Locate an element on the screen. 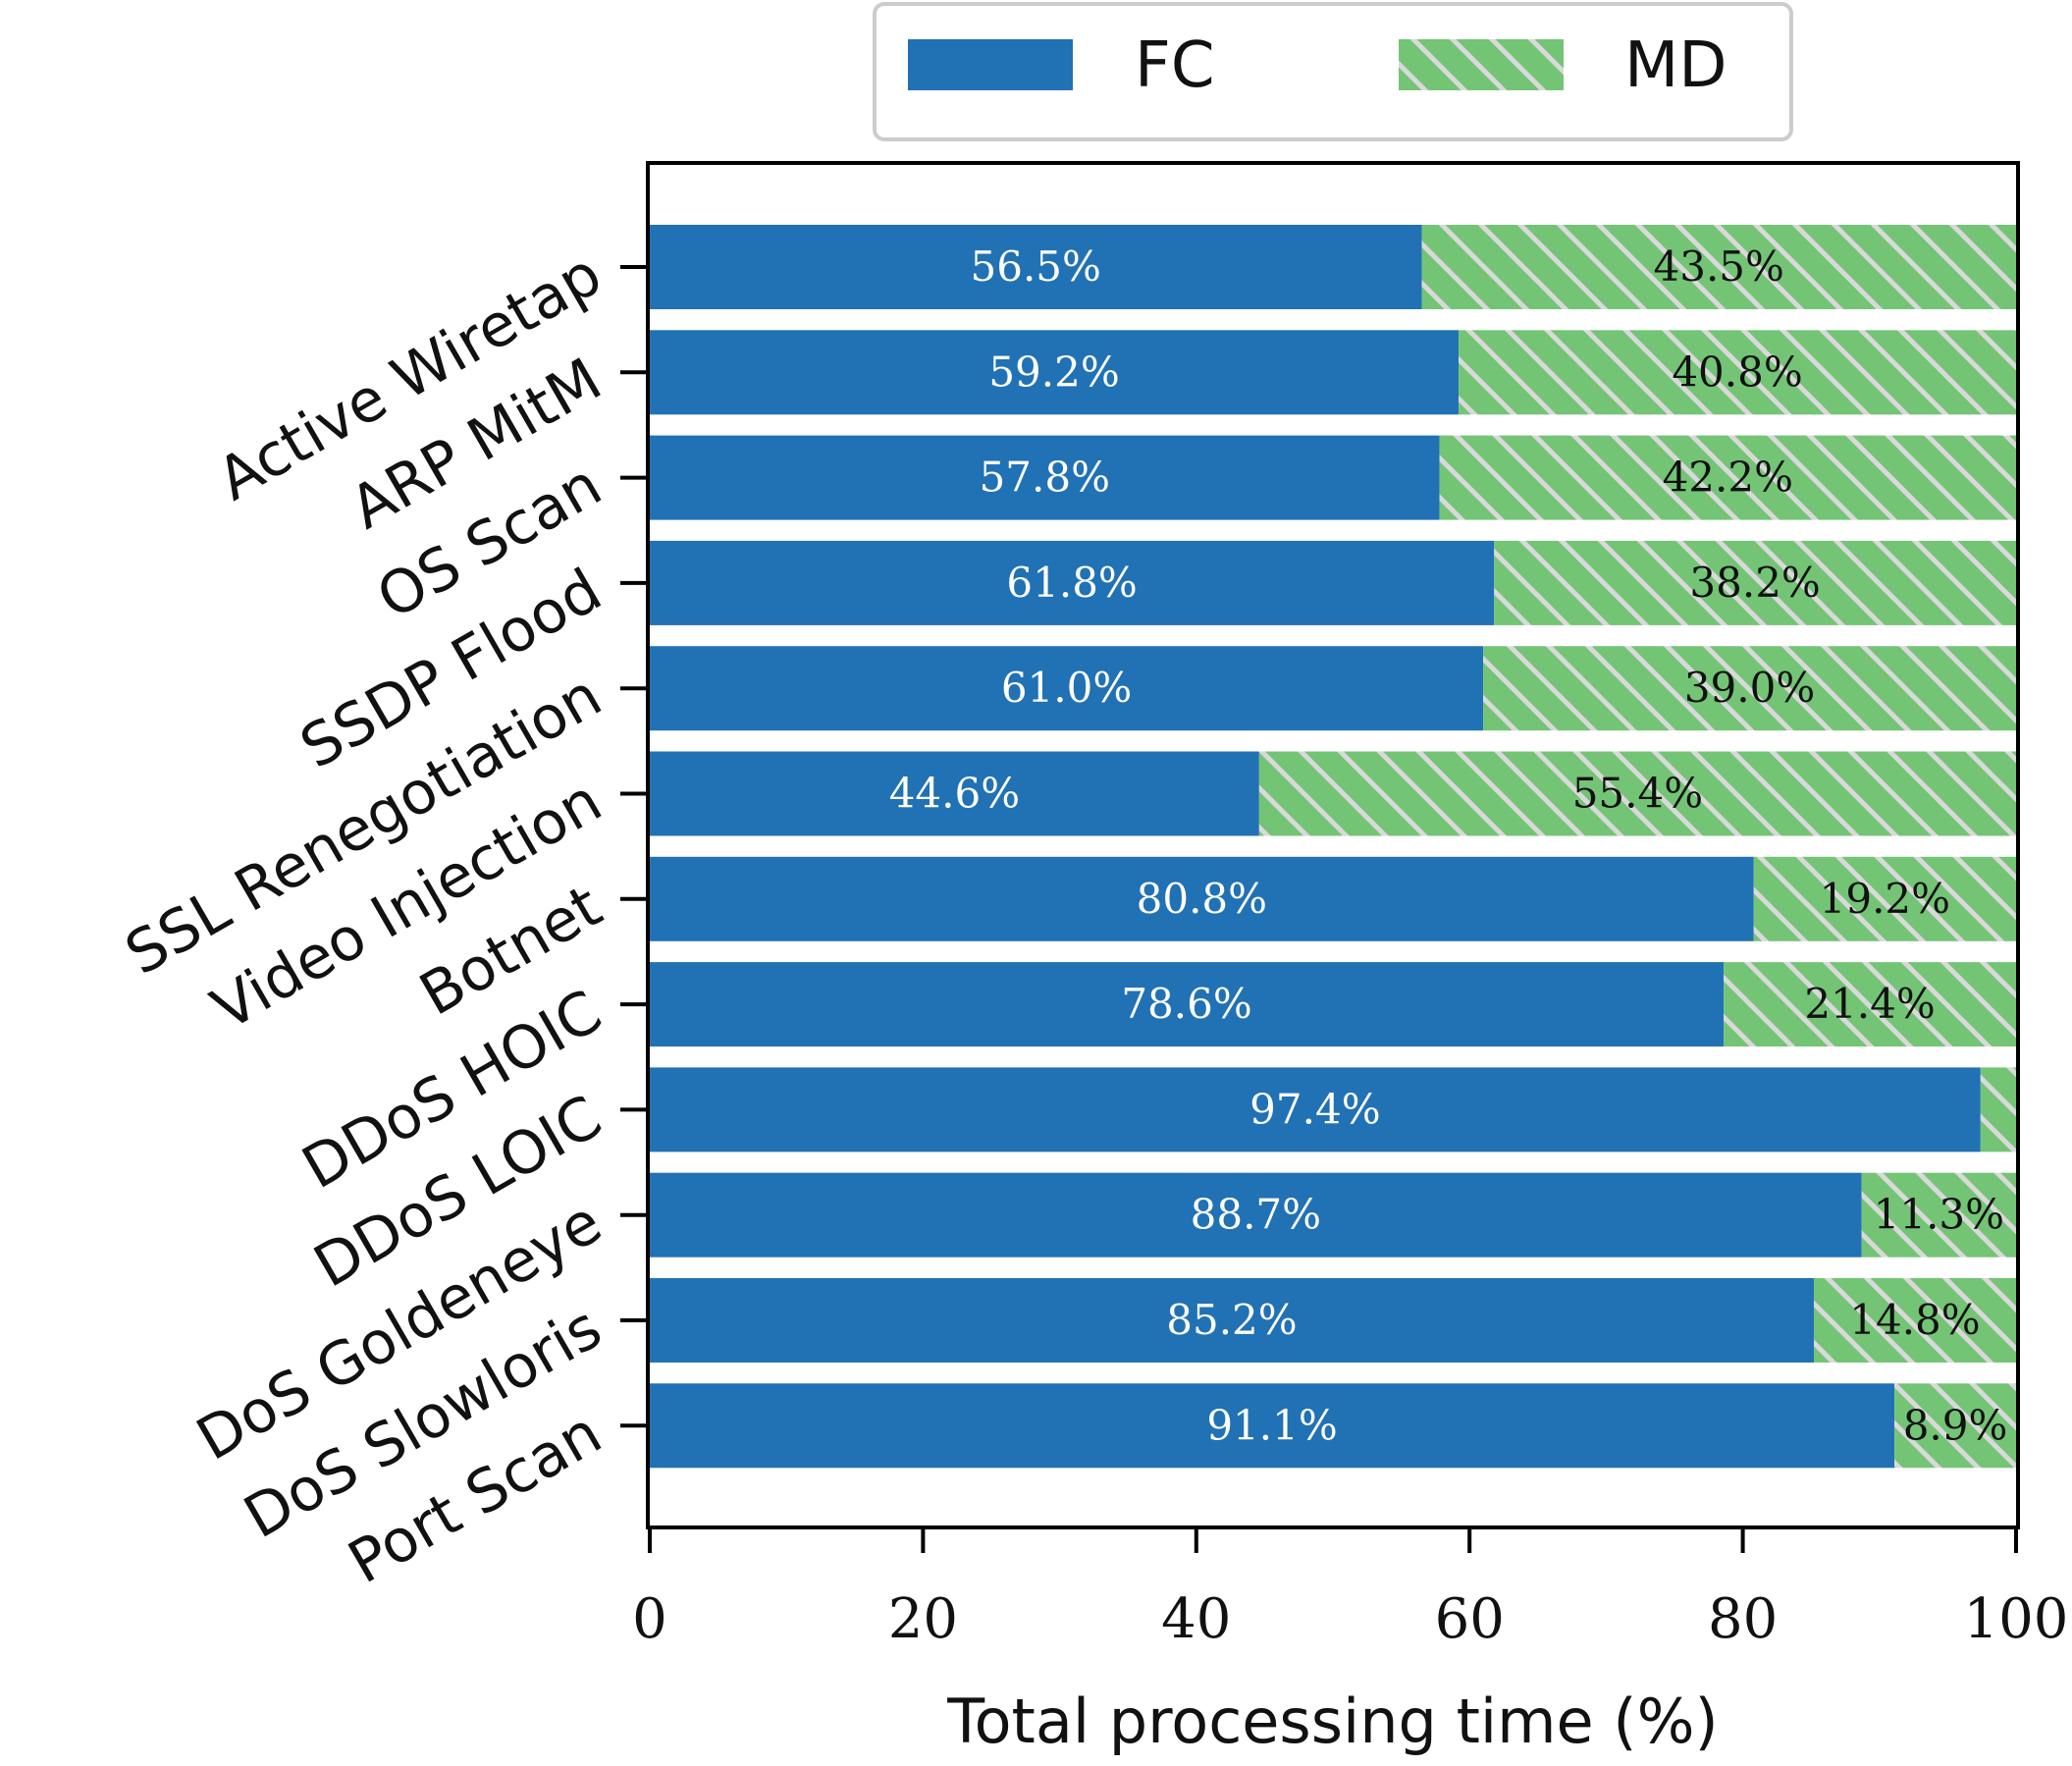 The image size is (2072, 1766). data-label-md-1: 40.8% is located at coordinates (1737, 372).